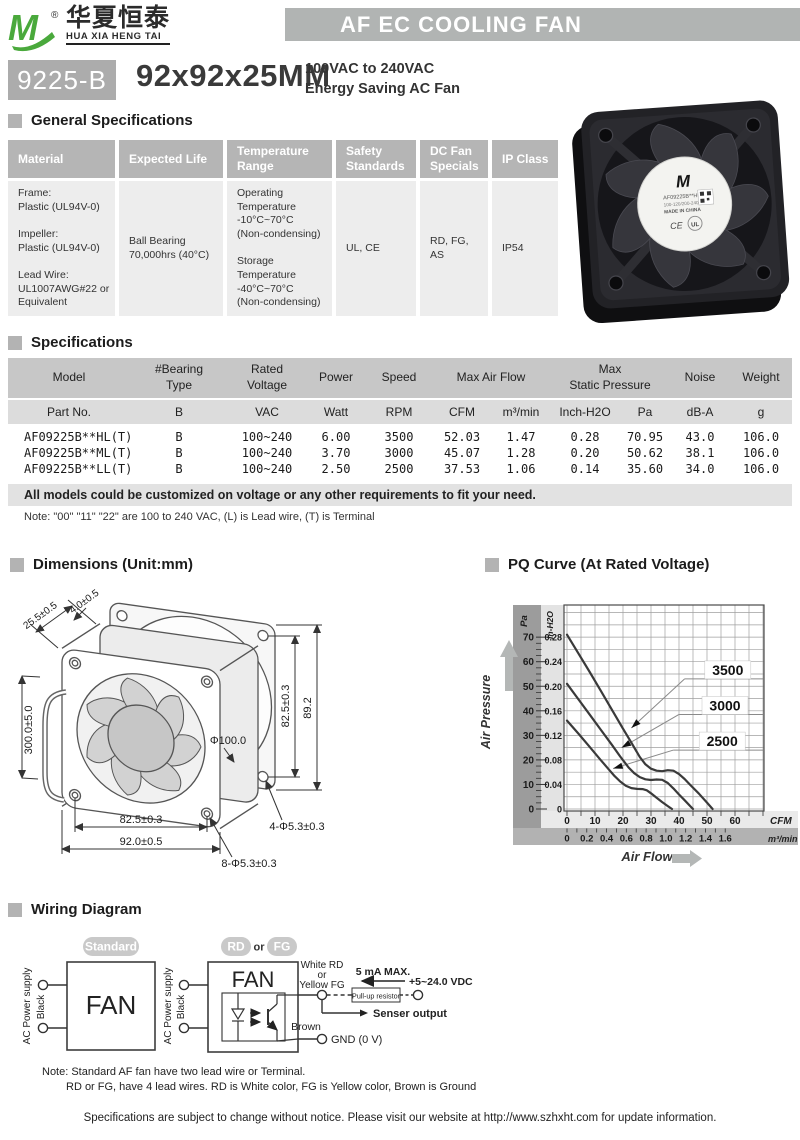 The image size is (800, 1140). I want to click on wiring-standard: Standard FAN AC Power supply Black, so click(89, 994).